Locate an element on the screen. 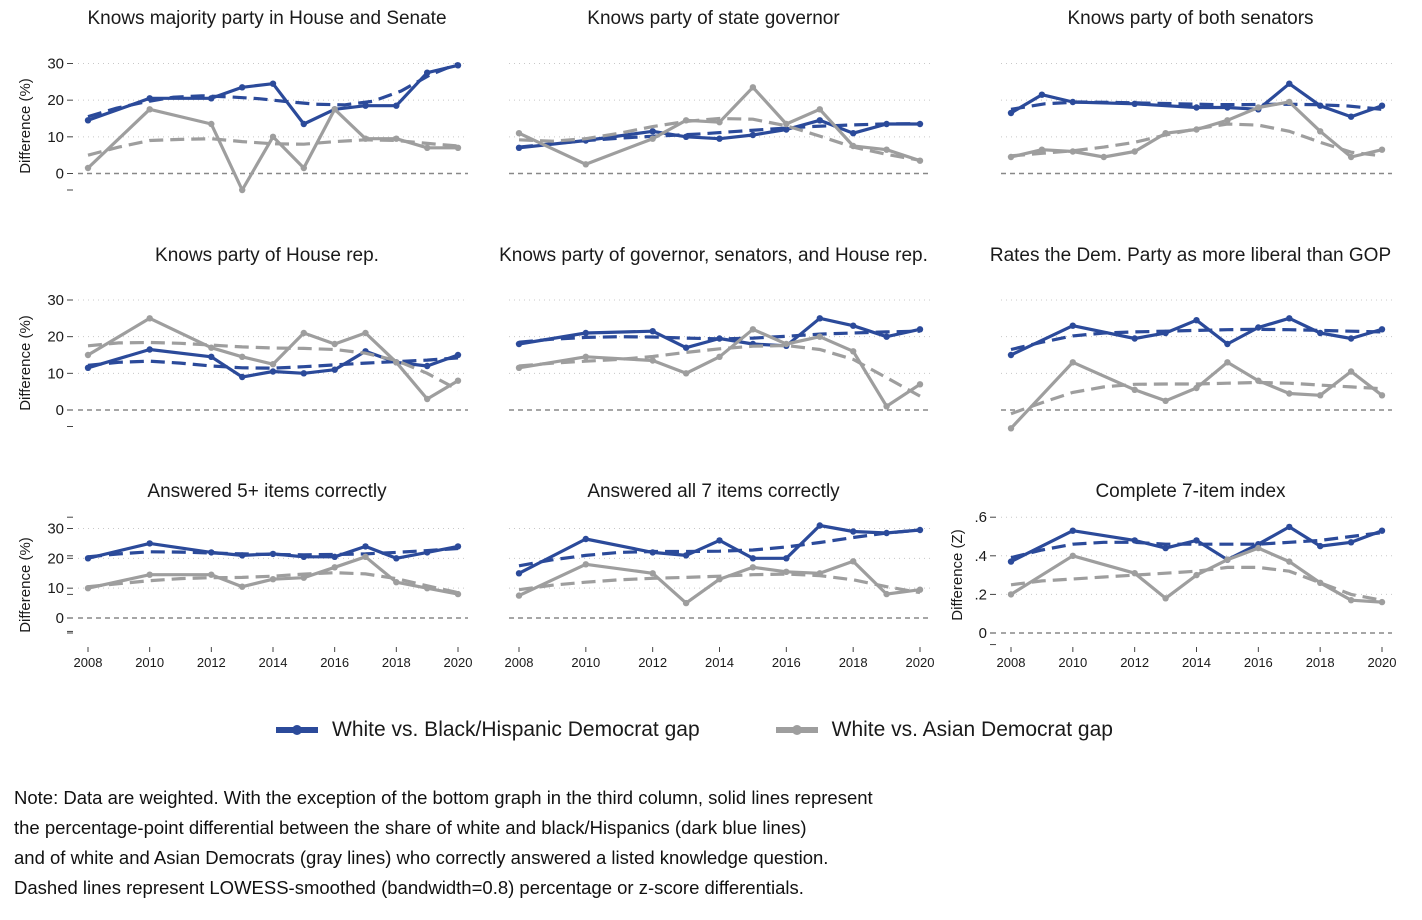 The width and height of the screenshot is (1422, 920). legend-label-gray: White vs. Asian Democrat gap is located at coordinates (972, 729).